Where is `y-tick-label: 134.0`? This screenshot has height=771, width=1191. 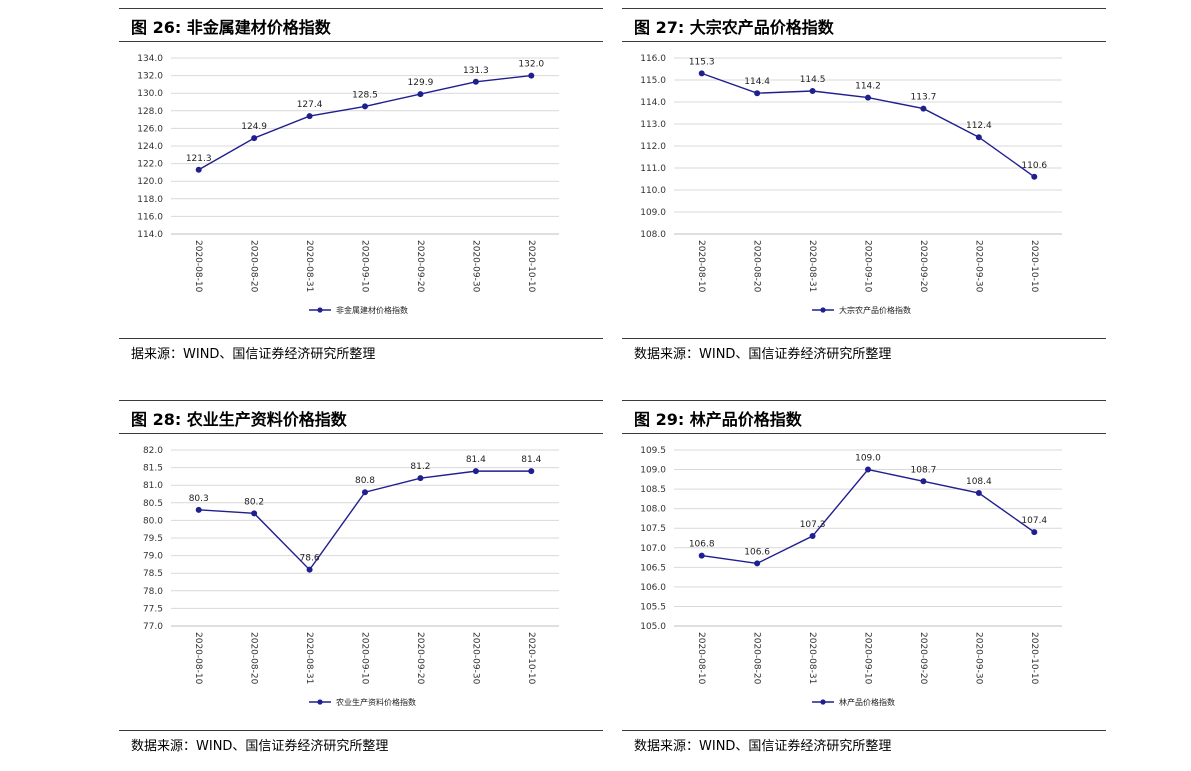 y-tick-label: 134.0 is located at coordinates (150, 59).